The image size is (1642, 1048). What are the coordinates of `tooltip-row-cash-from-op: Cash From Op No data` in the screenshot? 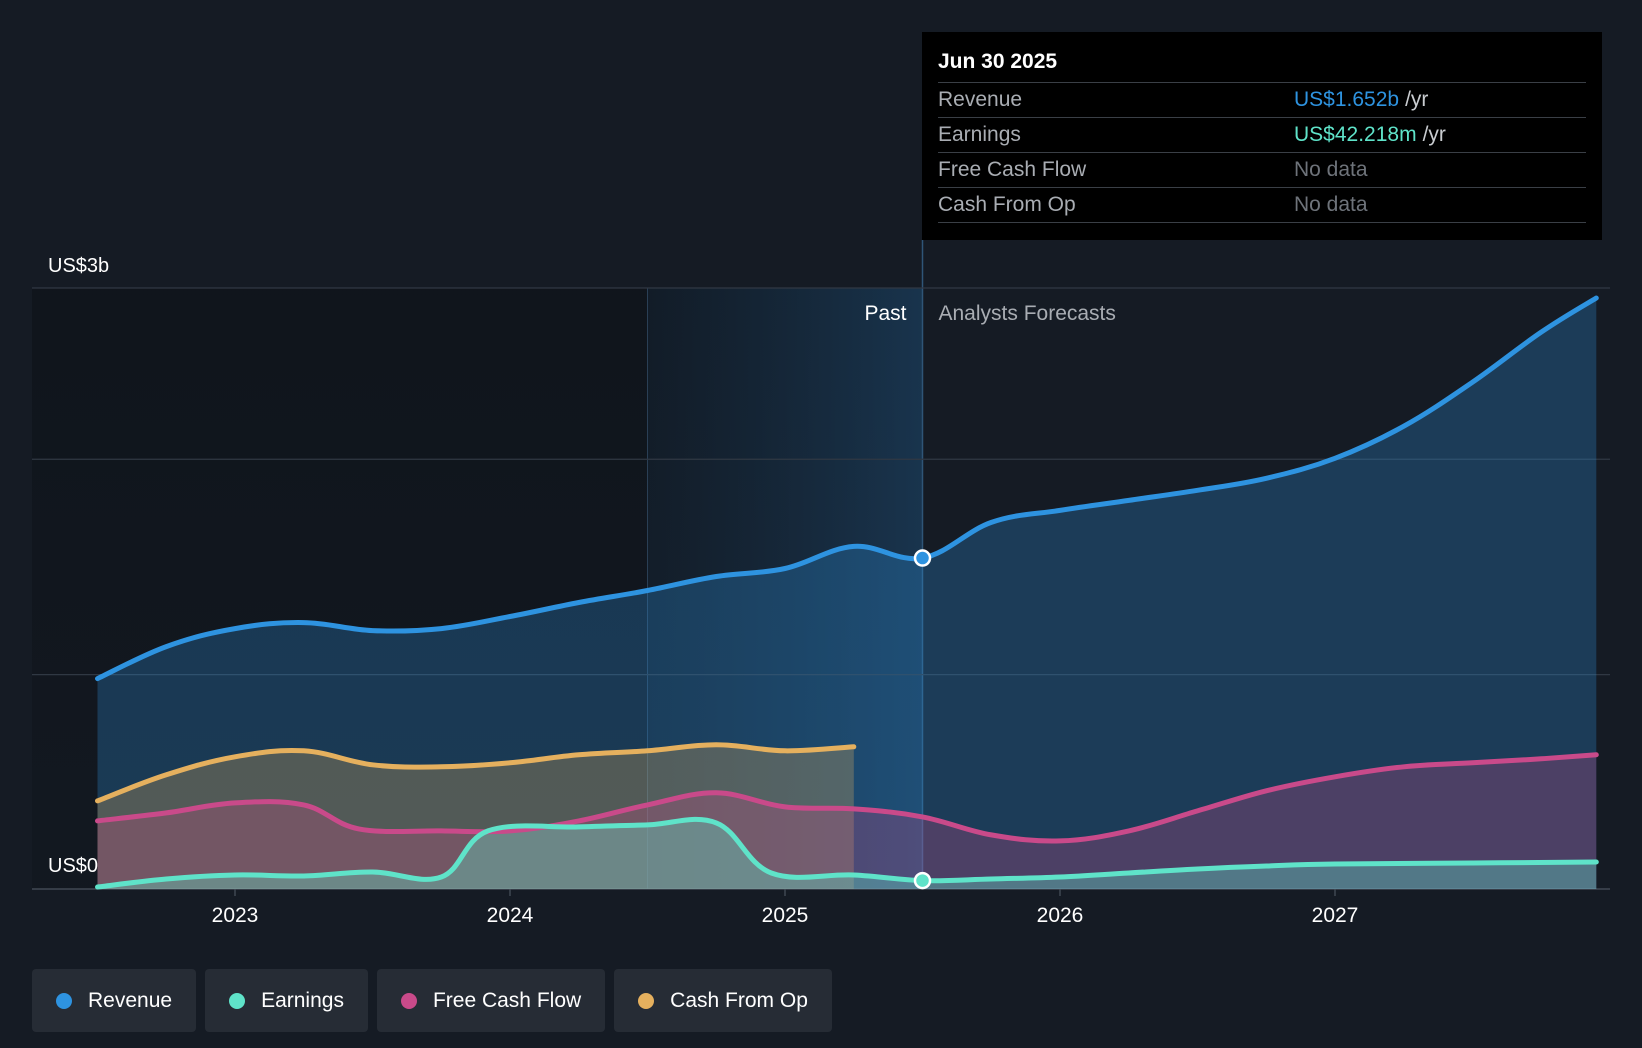 It's located at (1262, 205).